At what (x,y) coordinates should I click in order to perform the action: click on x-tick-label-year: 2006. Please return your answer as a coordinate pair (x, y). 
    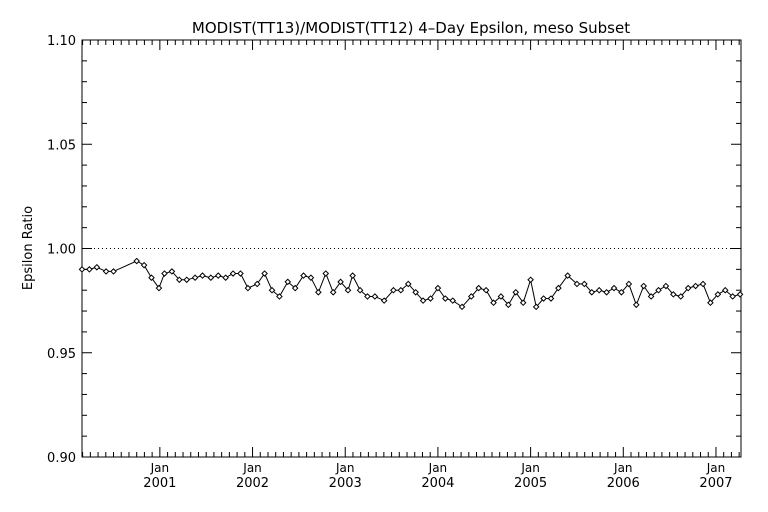
    Looking at the image, I should click on (623, 483).